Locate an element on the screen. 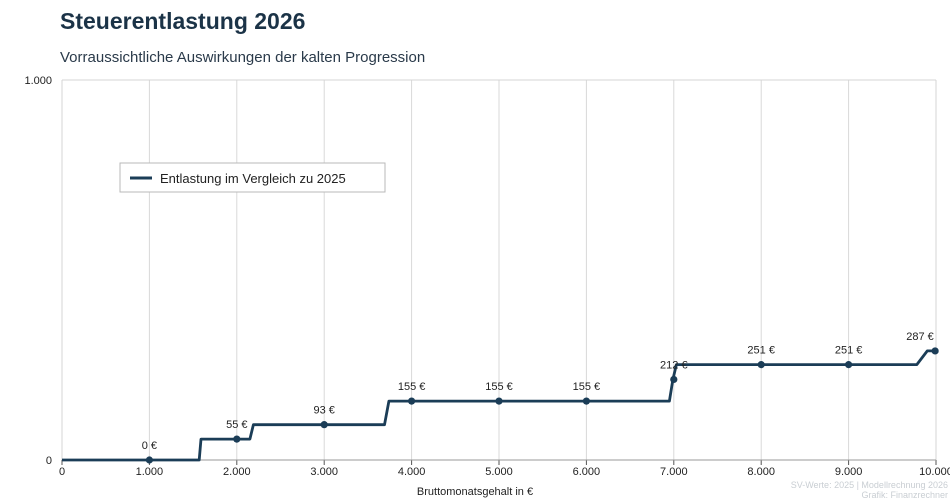  x-tick-label: 7.000 is located at coordinates (674, 472).